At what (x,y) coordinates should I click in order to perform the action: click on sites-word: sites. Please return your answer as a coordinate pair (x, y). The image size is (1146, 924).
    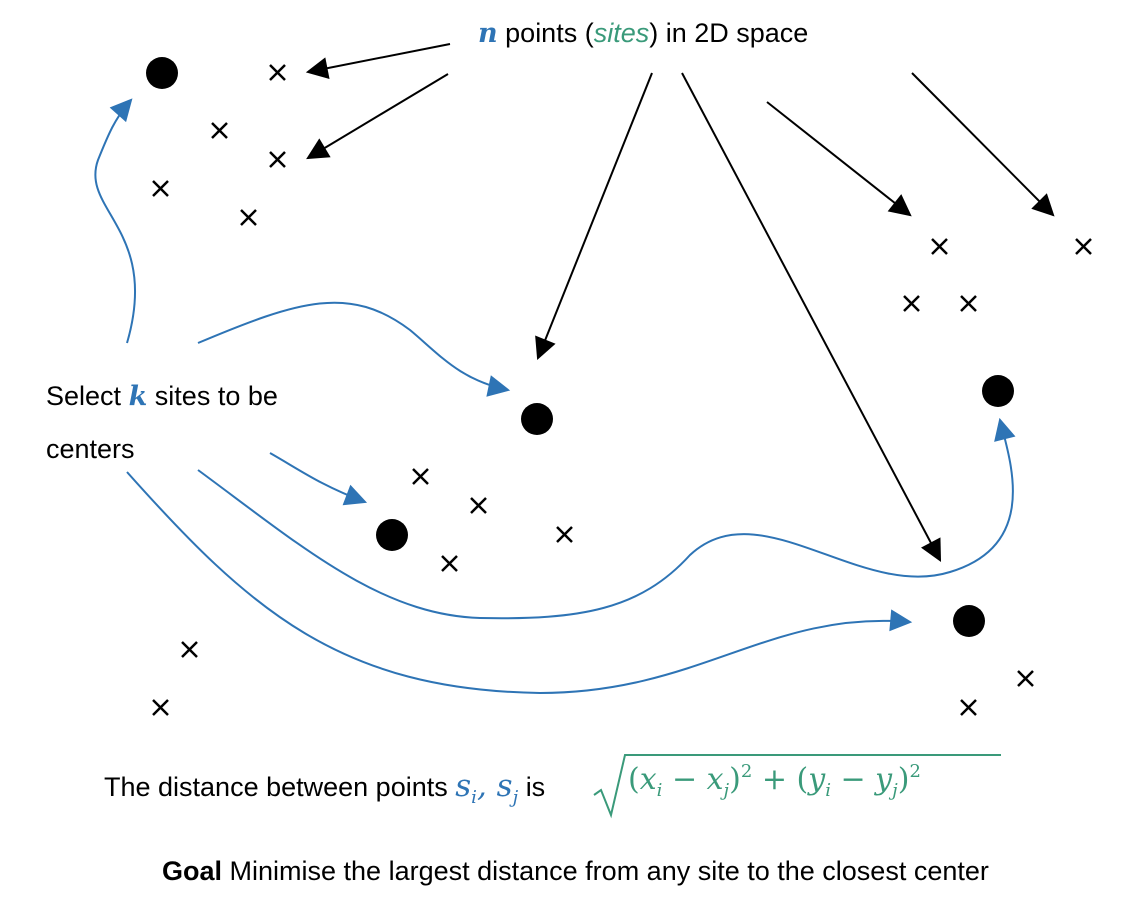
    Looking at the image, I should click on (621, 33).